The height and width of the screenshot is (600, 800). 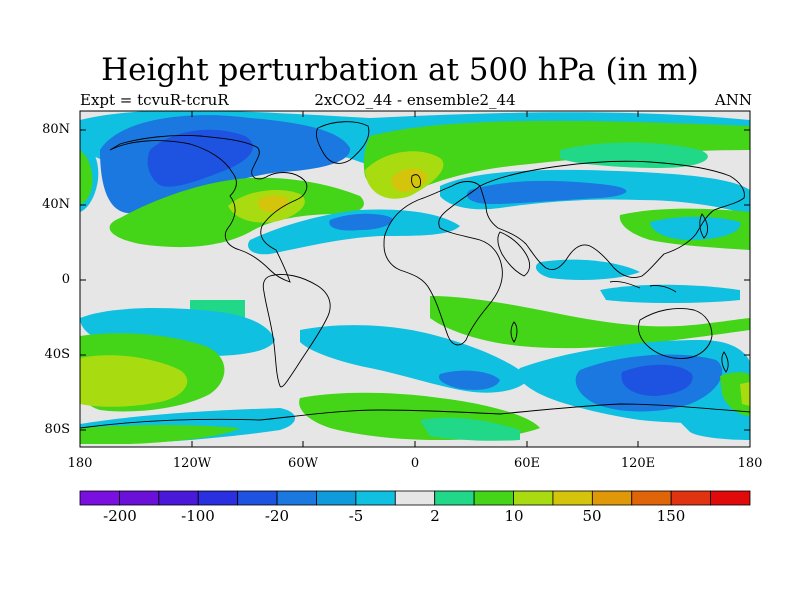 What do you see at coordinates (735, 394) in the screenshot?
I see `south-east-green` at bounding box center [735, 394].